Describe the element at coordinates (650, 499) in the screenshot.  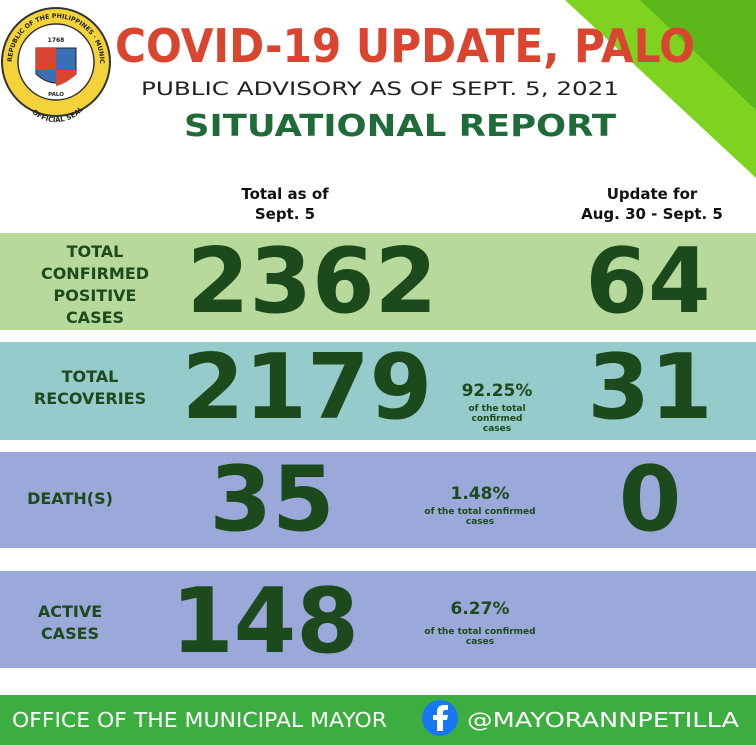
I see `update-value: 0` at that location.